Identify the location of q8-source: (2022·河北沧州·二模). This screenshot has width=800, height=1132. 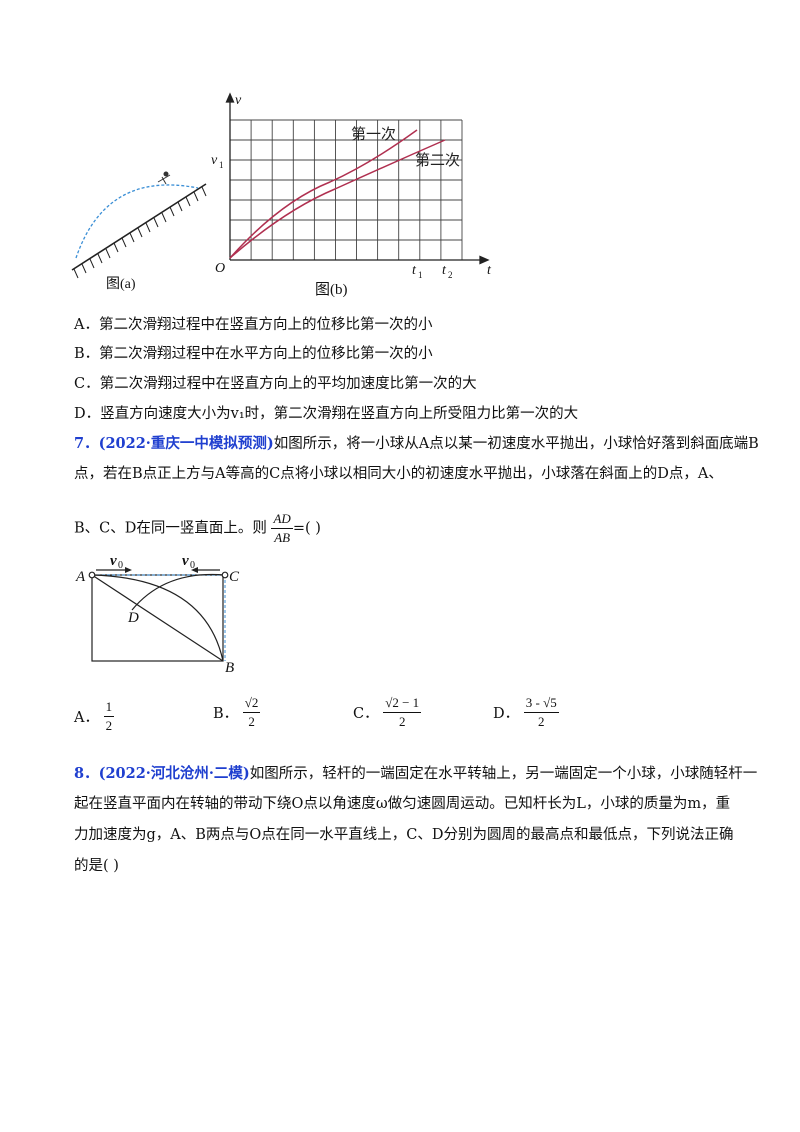
(174, 773).